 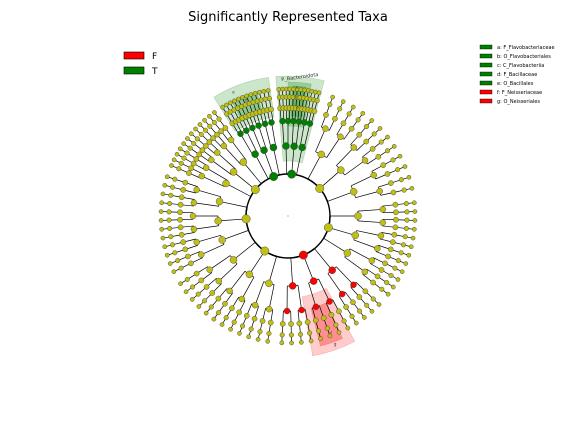 What do you see at coordinates (288, 17) in the screenshot?
I see `chart-title: Significantly Represented Taxa` at bounding box center [288, 17].